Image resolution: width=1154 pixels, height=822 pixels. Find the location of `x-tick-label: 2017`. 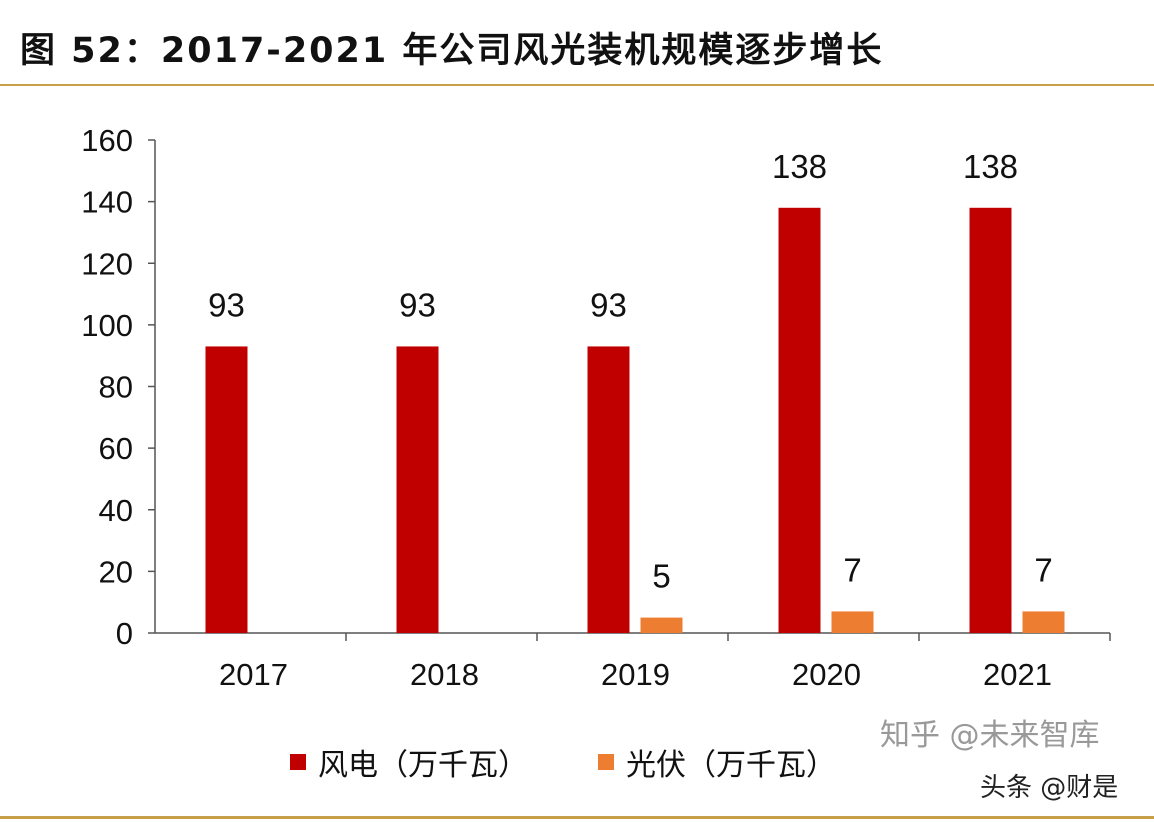

x-tick-label: 2017 is located at coordinates (253, 674).